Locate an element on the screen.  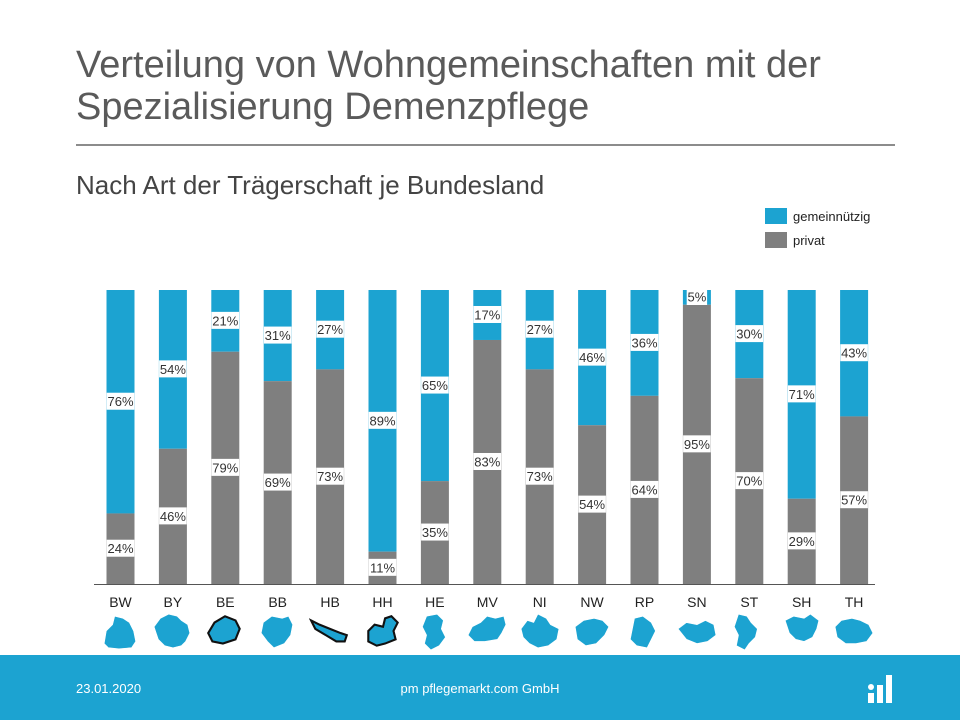
value-label-gemeinnuetzig-sh-text: 71% is located at coordinates (802, 394).